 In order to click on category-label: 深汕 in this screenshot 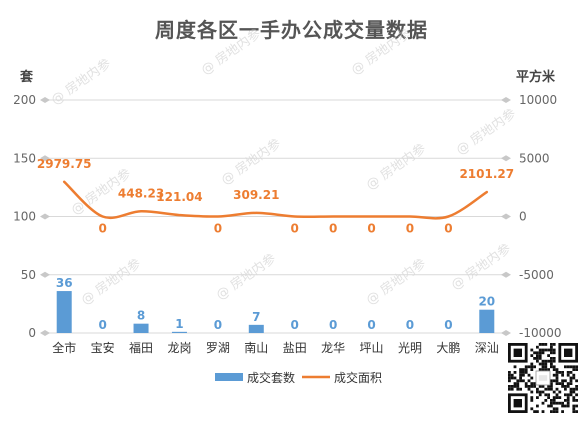, I will do `click(487, 348)`.